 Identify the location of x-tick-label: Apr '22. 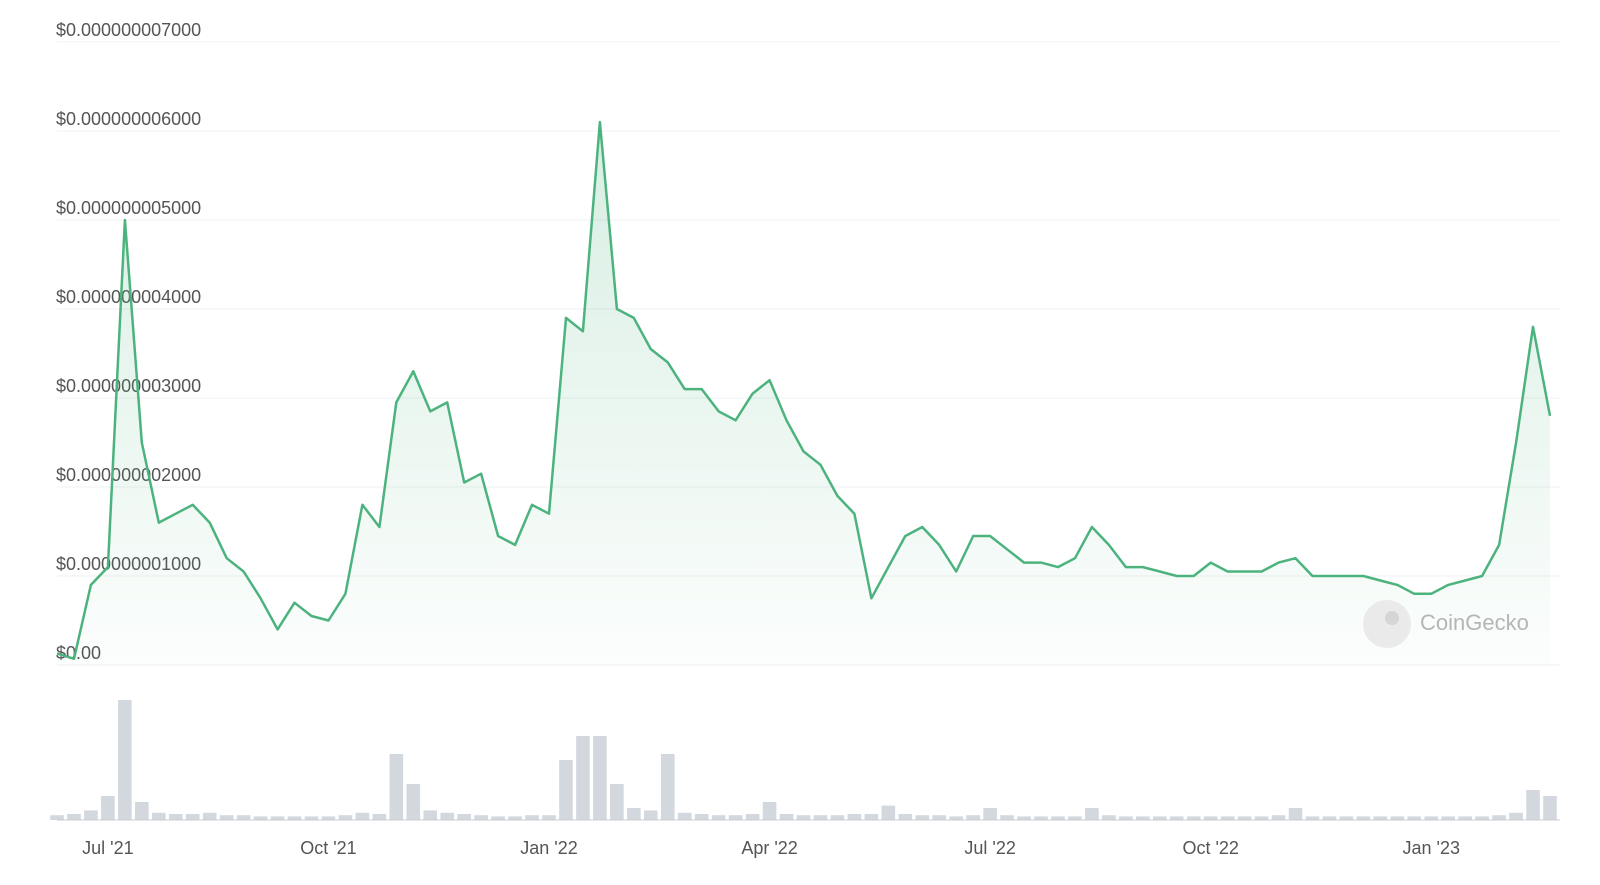
(769, 848).